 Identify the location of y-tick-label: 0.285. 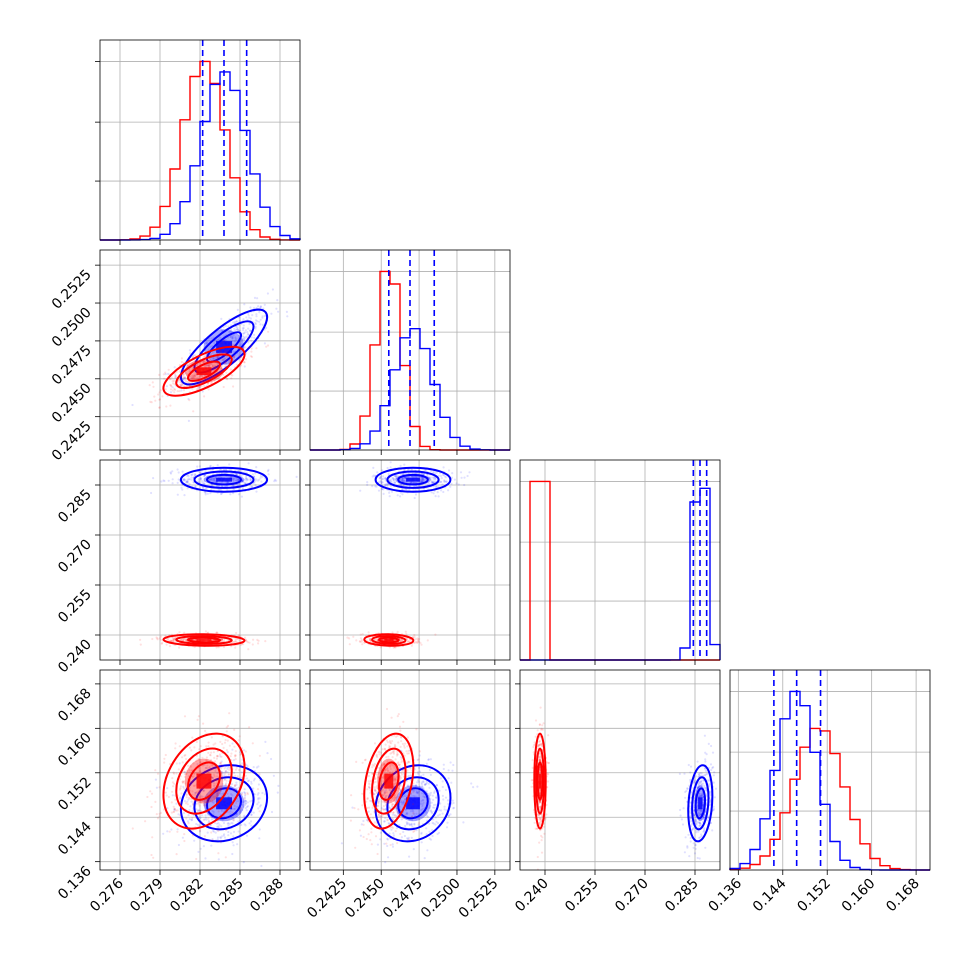
(75, 507).